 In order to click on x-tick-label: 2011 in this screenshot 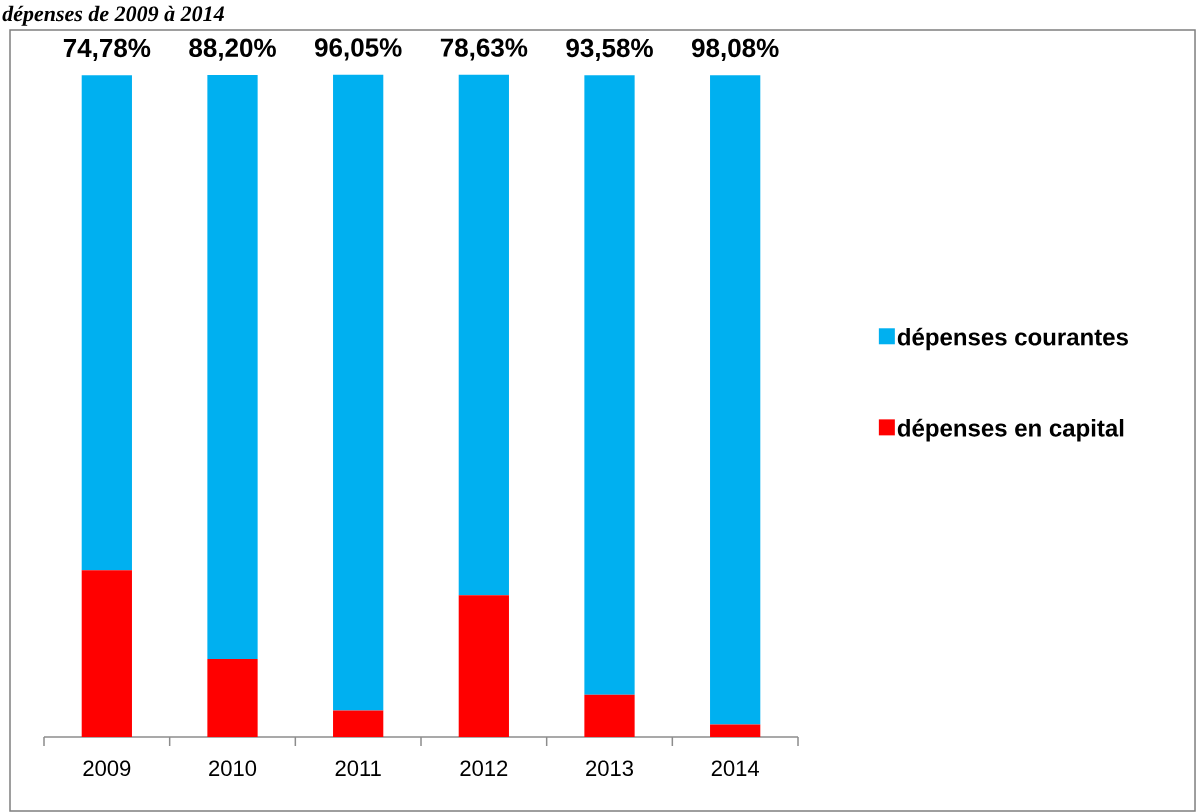, I will do `click(358, 768)`.